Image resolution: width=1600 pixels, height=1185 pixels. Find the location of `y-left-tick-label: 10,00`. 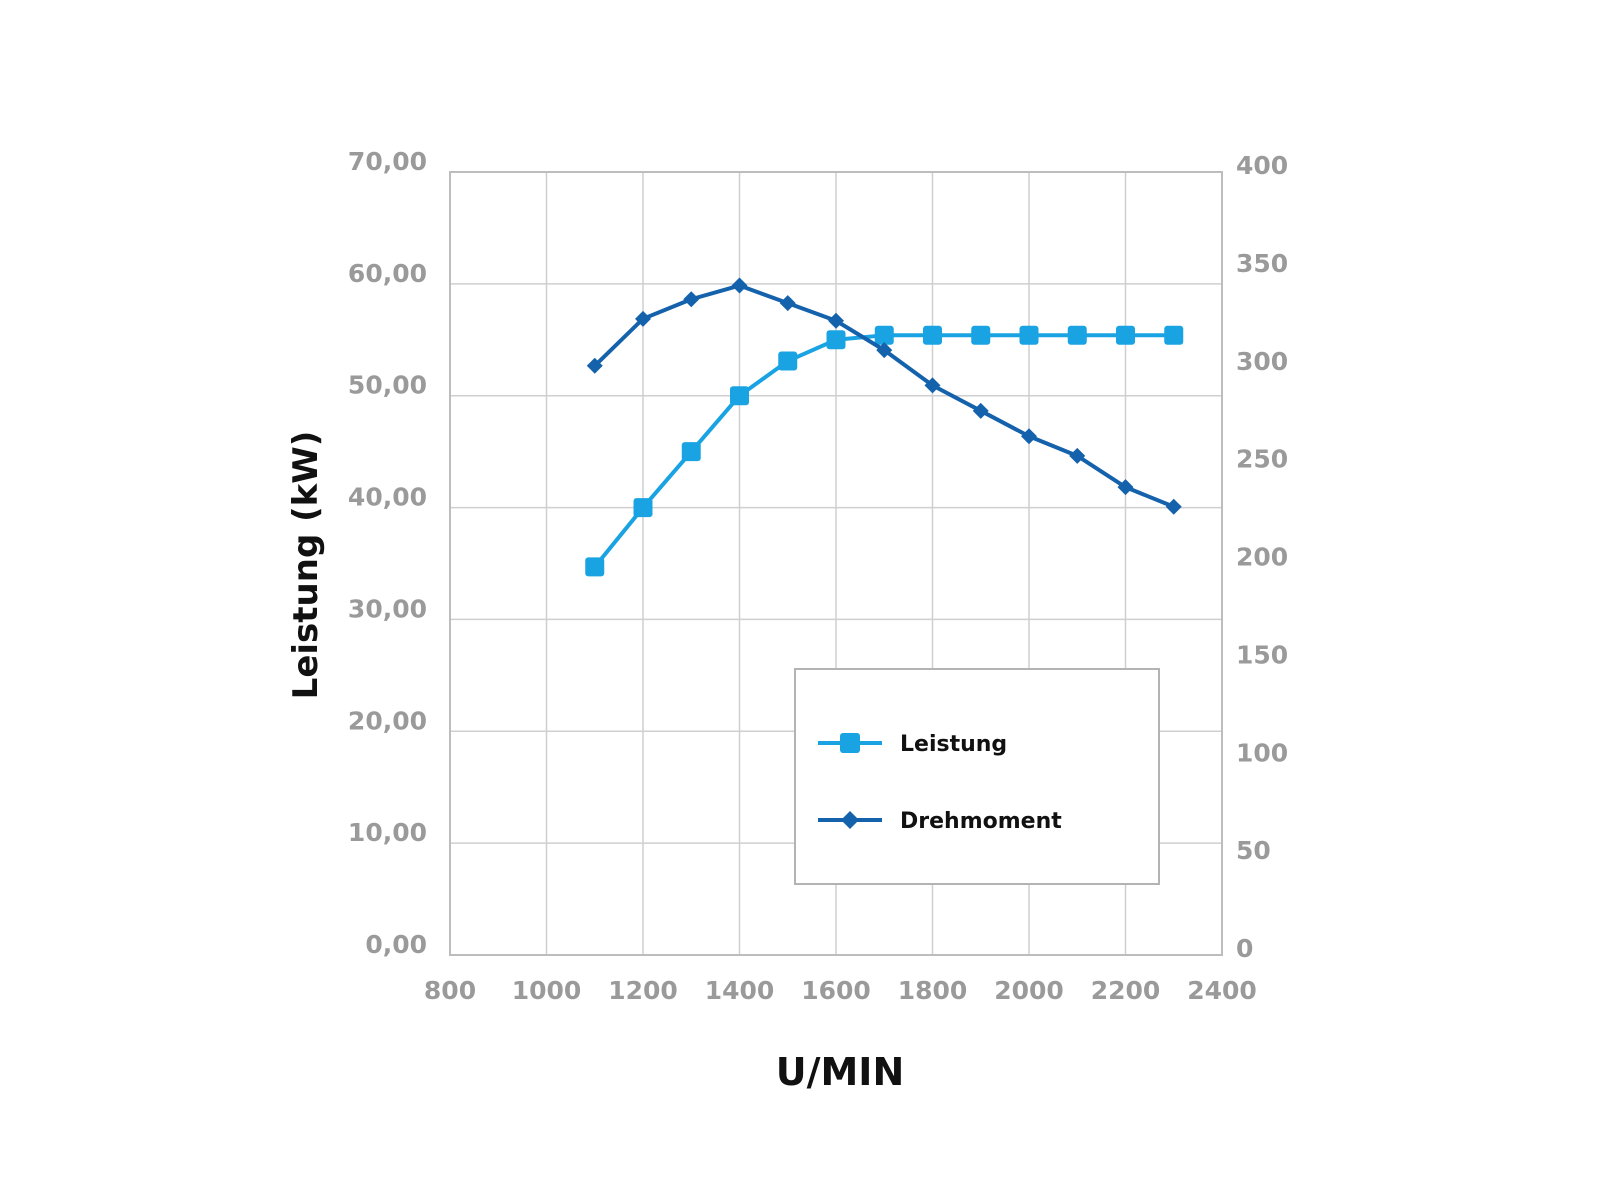

y-left-tick-label: 10,00 is located at coordinates (387, 832).